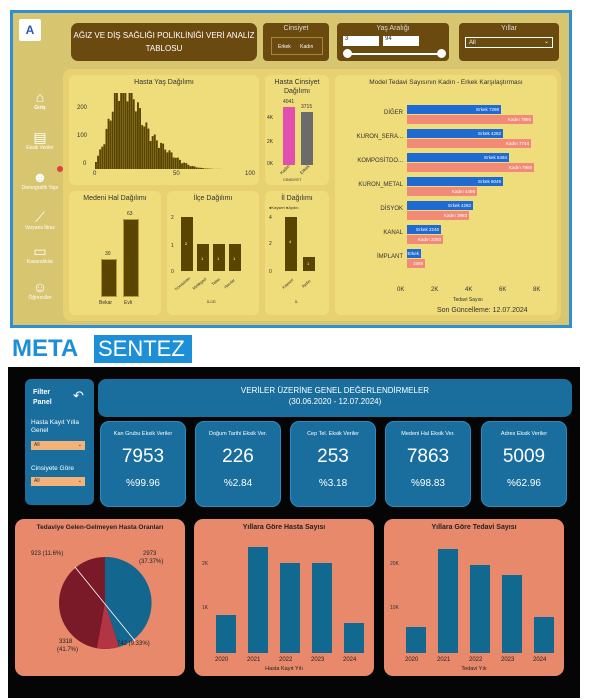 The image size is (590, 700). Describe the element at coordinates (297, 87) in the screenshot. I see `panel-title: Hasta Cinsiyet Dağılımı` at that location.